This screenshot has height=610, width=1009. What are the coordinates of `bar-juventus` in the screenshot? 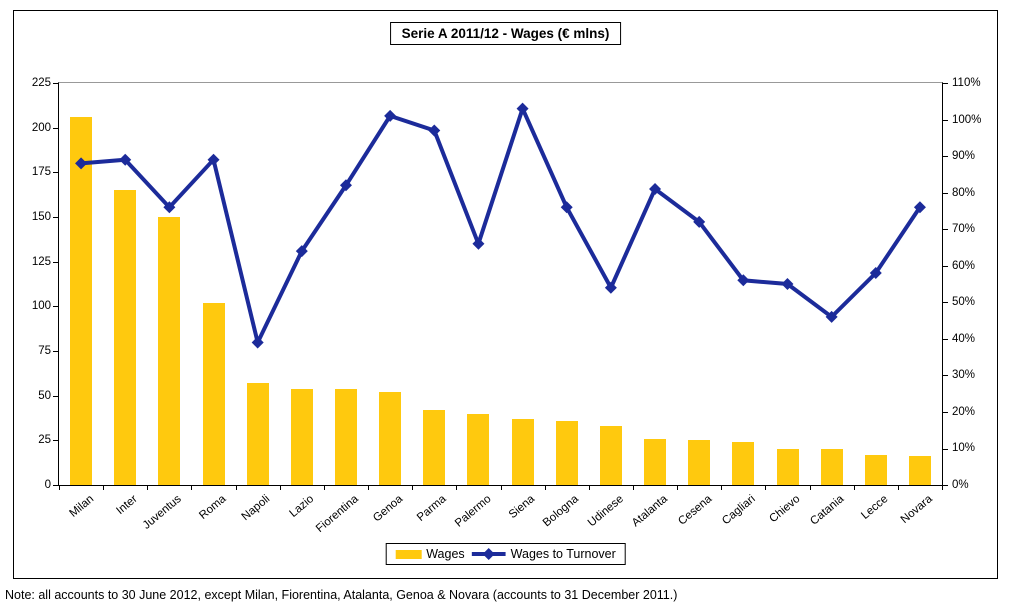 It's located at (169, 351).